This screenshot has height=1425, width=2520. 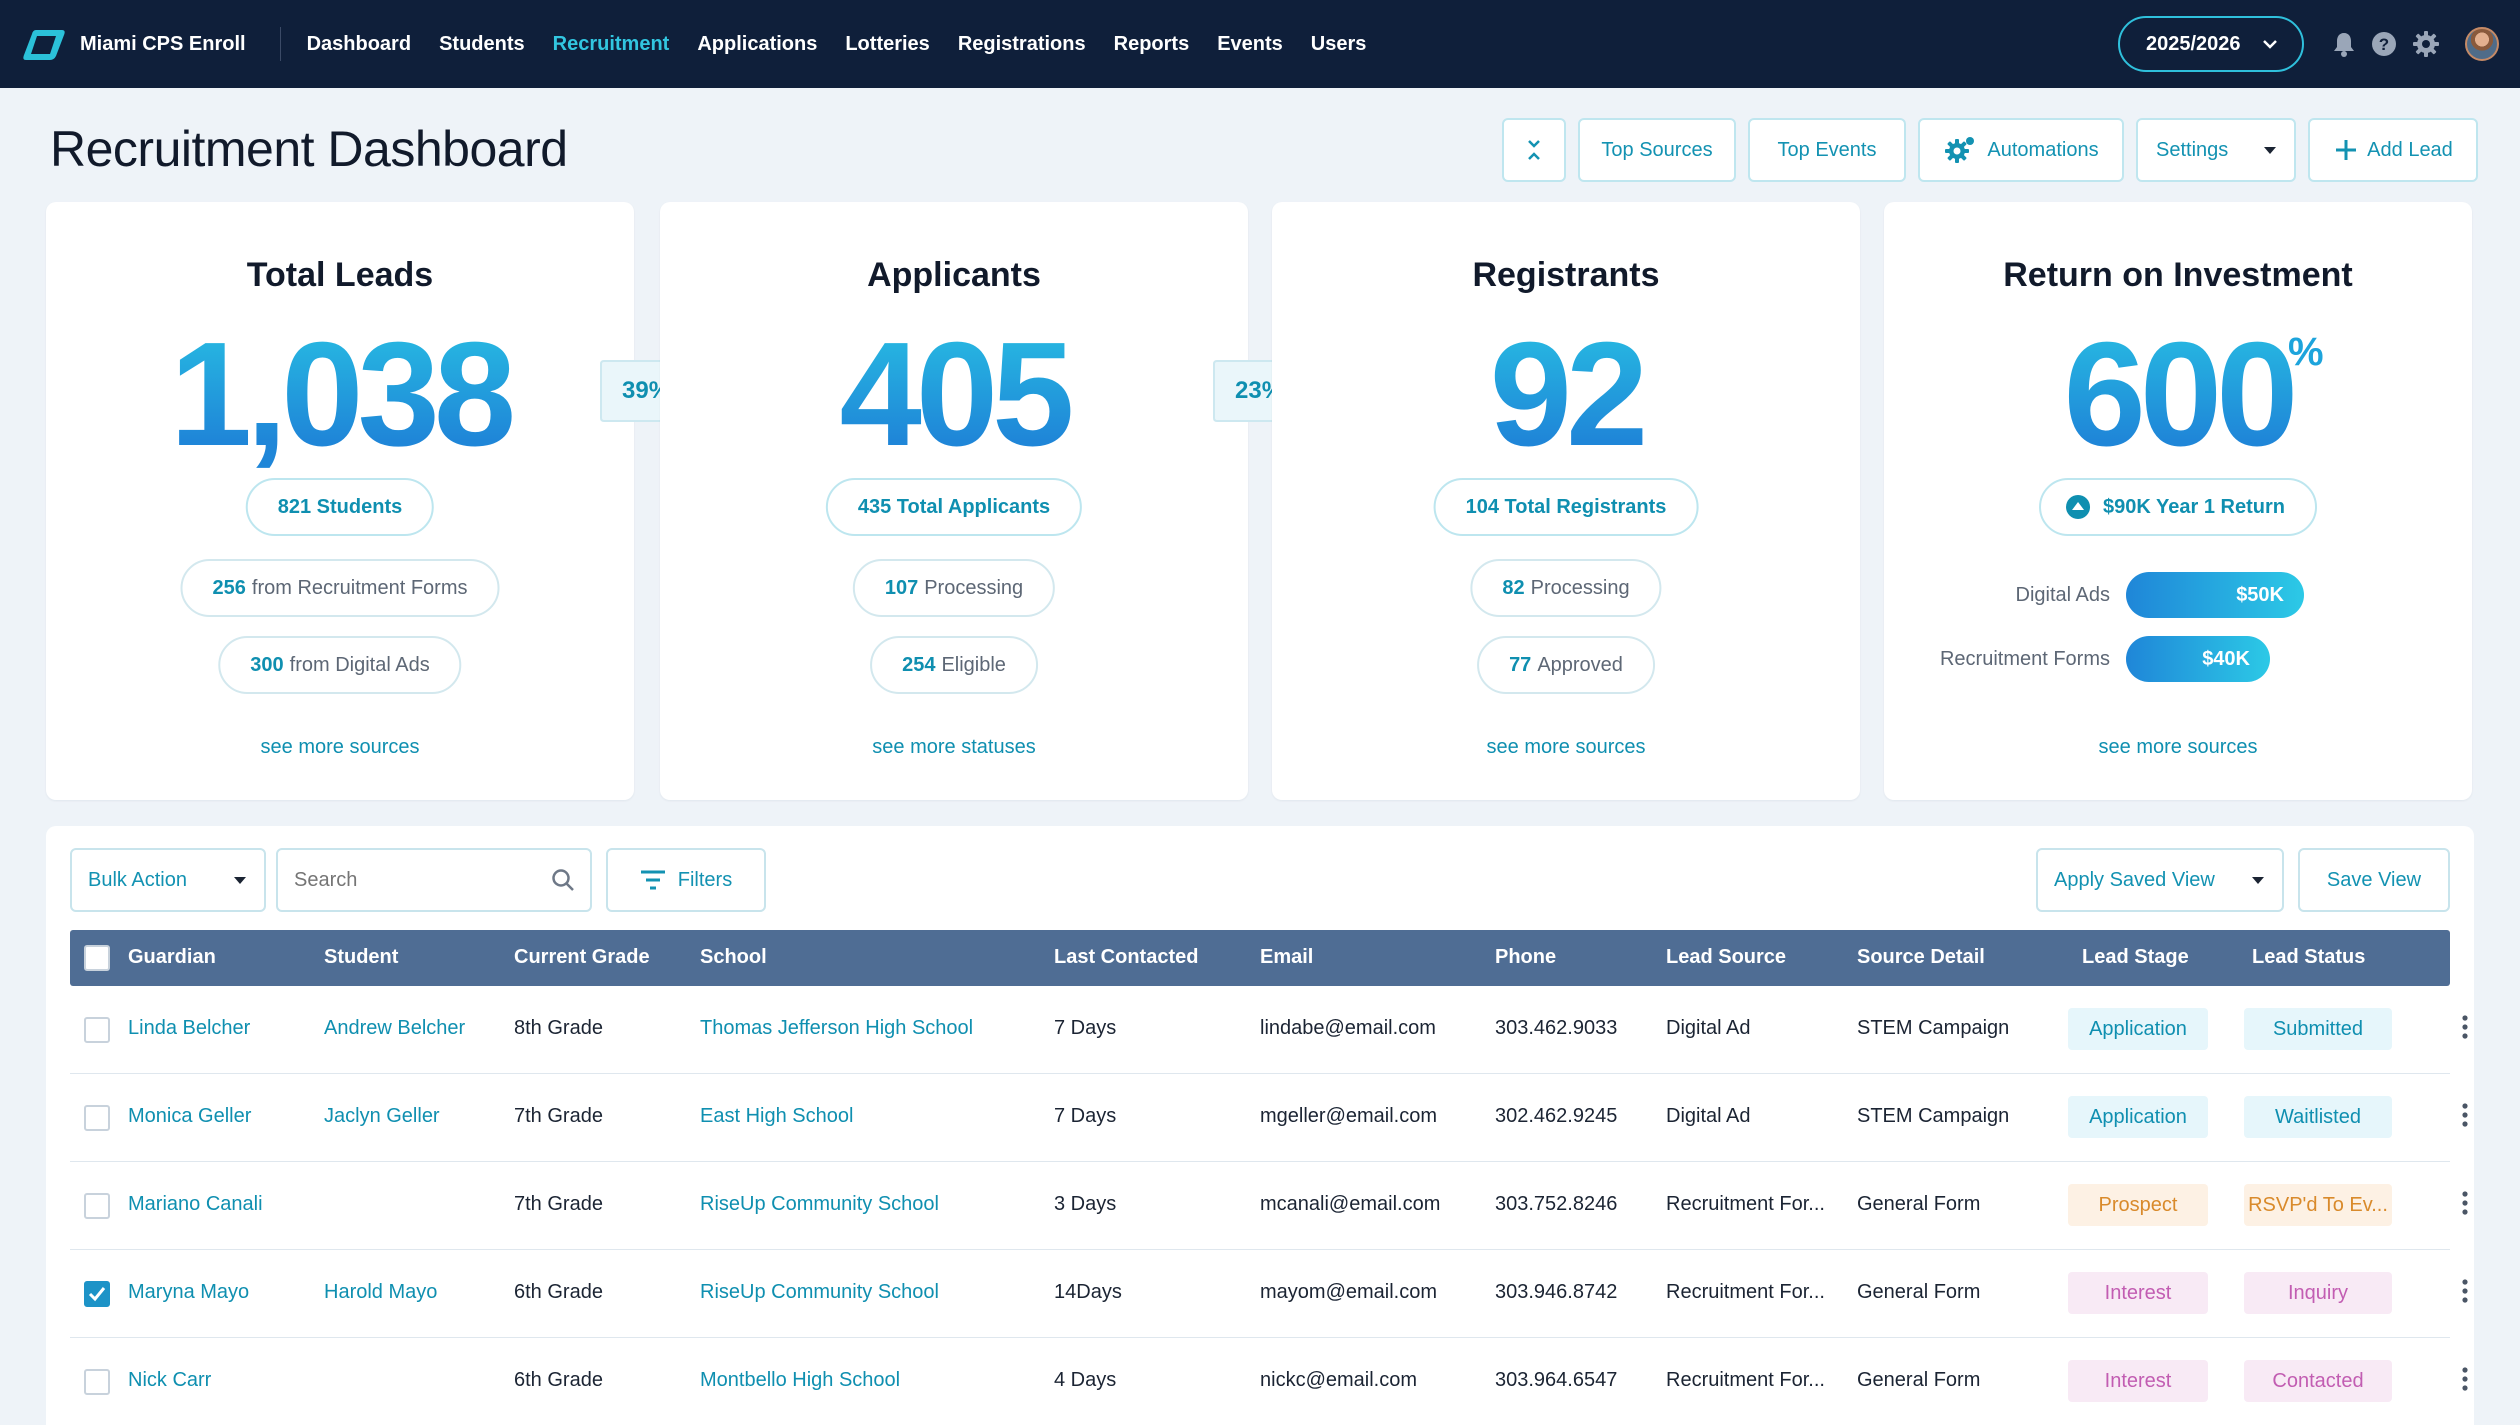 I want to click on recruitment-forms-pill: 256 from Recruitment Forms, so click(x=340, y=588).